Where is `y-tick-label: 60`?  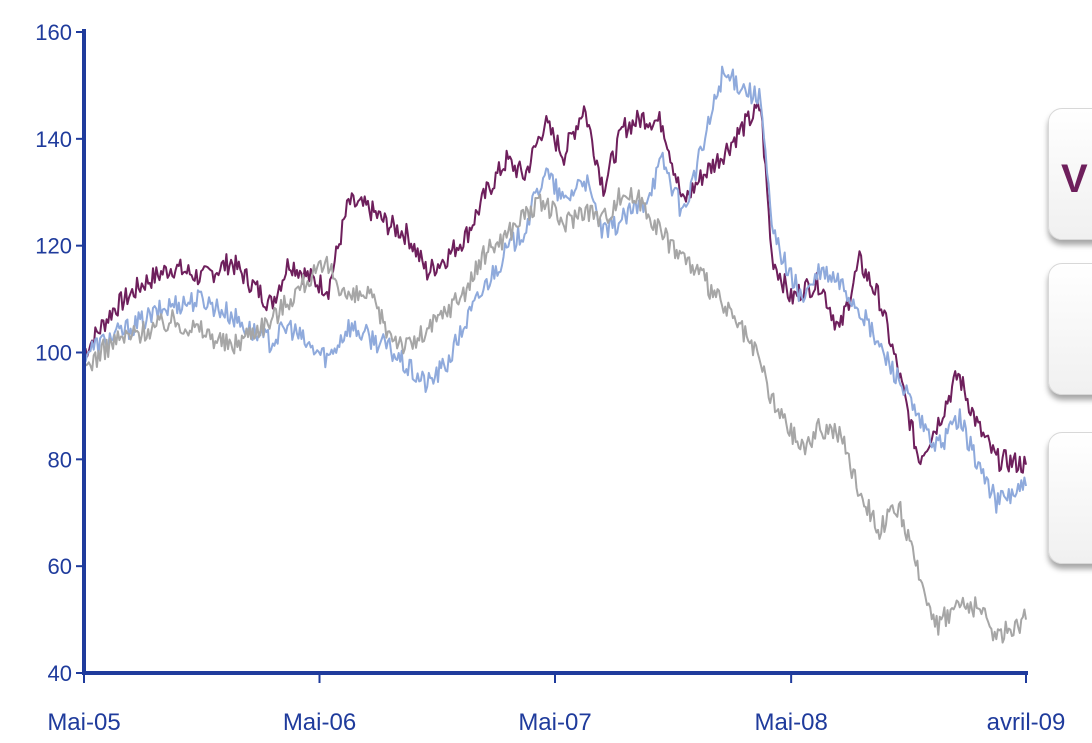
y-tick-label: 60 is located at coordinates (60, 566).